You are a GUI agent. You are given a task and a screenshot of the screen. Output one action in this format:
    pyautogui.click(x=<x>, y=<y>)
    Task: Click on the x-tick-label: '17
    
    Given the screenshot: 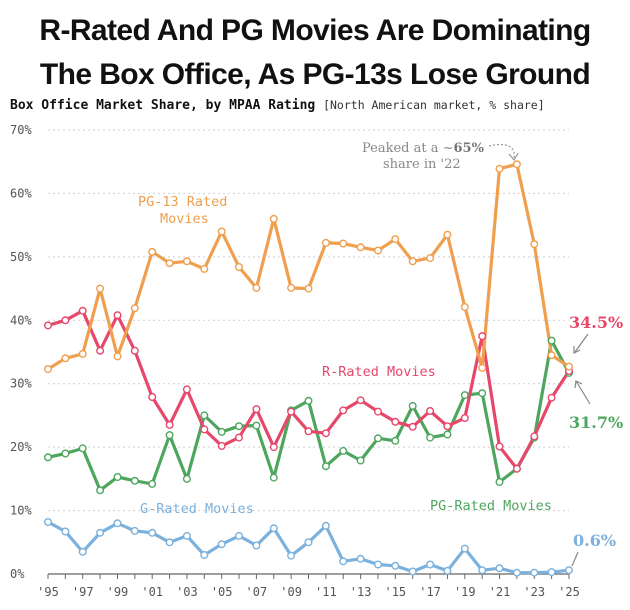 What is the action you would take?
    pyautogui.click(x=430, y=592)
    